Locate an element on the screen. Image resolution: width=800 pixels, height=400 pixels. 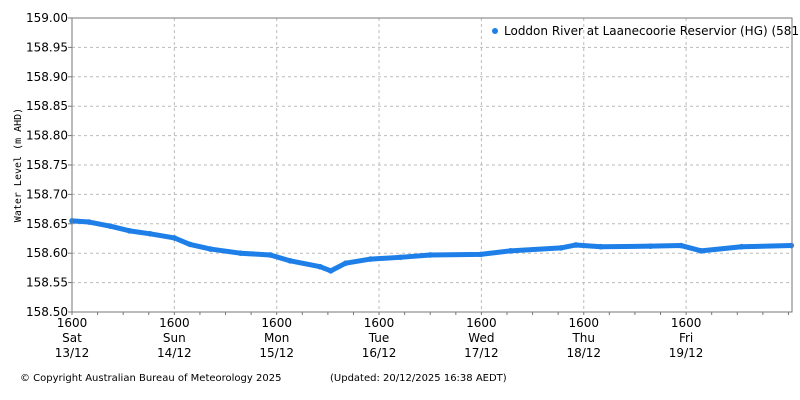
x-tick-label: 14/12 is located at coordinates (174, 353).